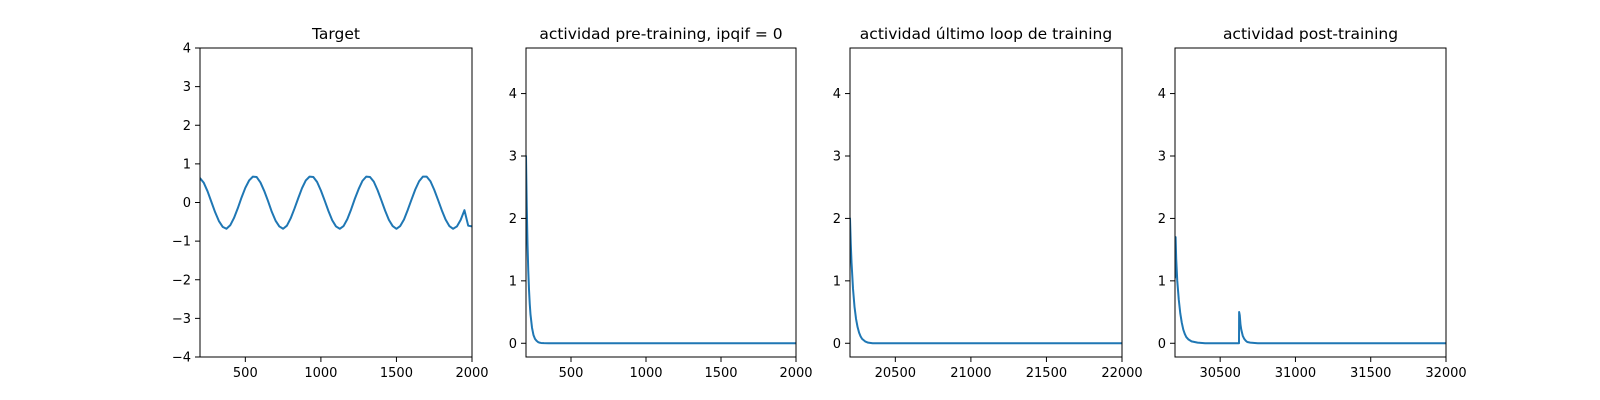 The height and width of the screenshot is (400, 1600). Describe the element at coordinates (181, 242) in the screenshot. I see `y-tick-label: −1` at that location.